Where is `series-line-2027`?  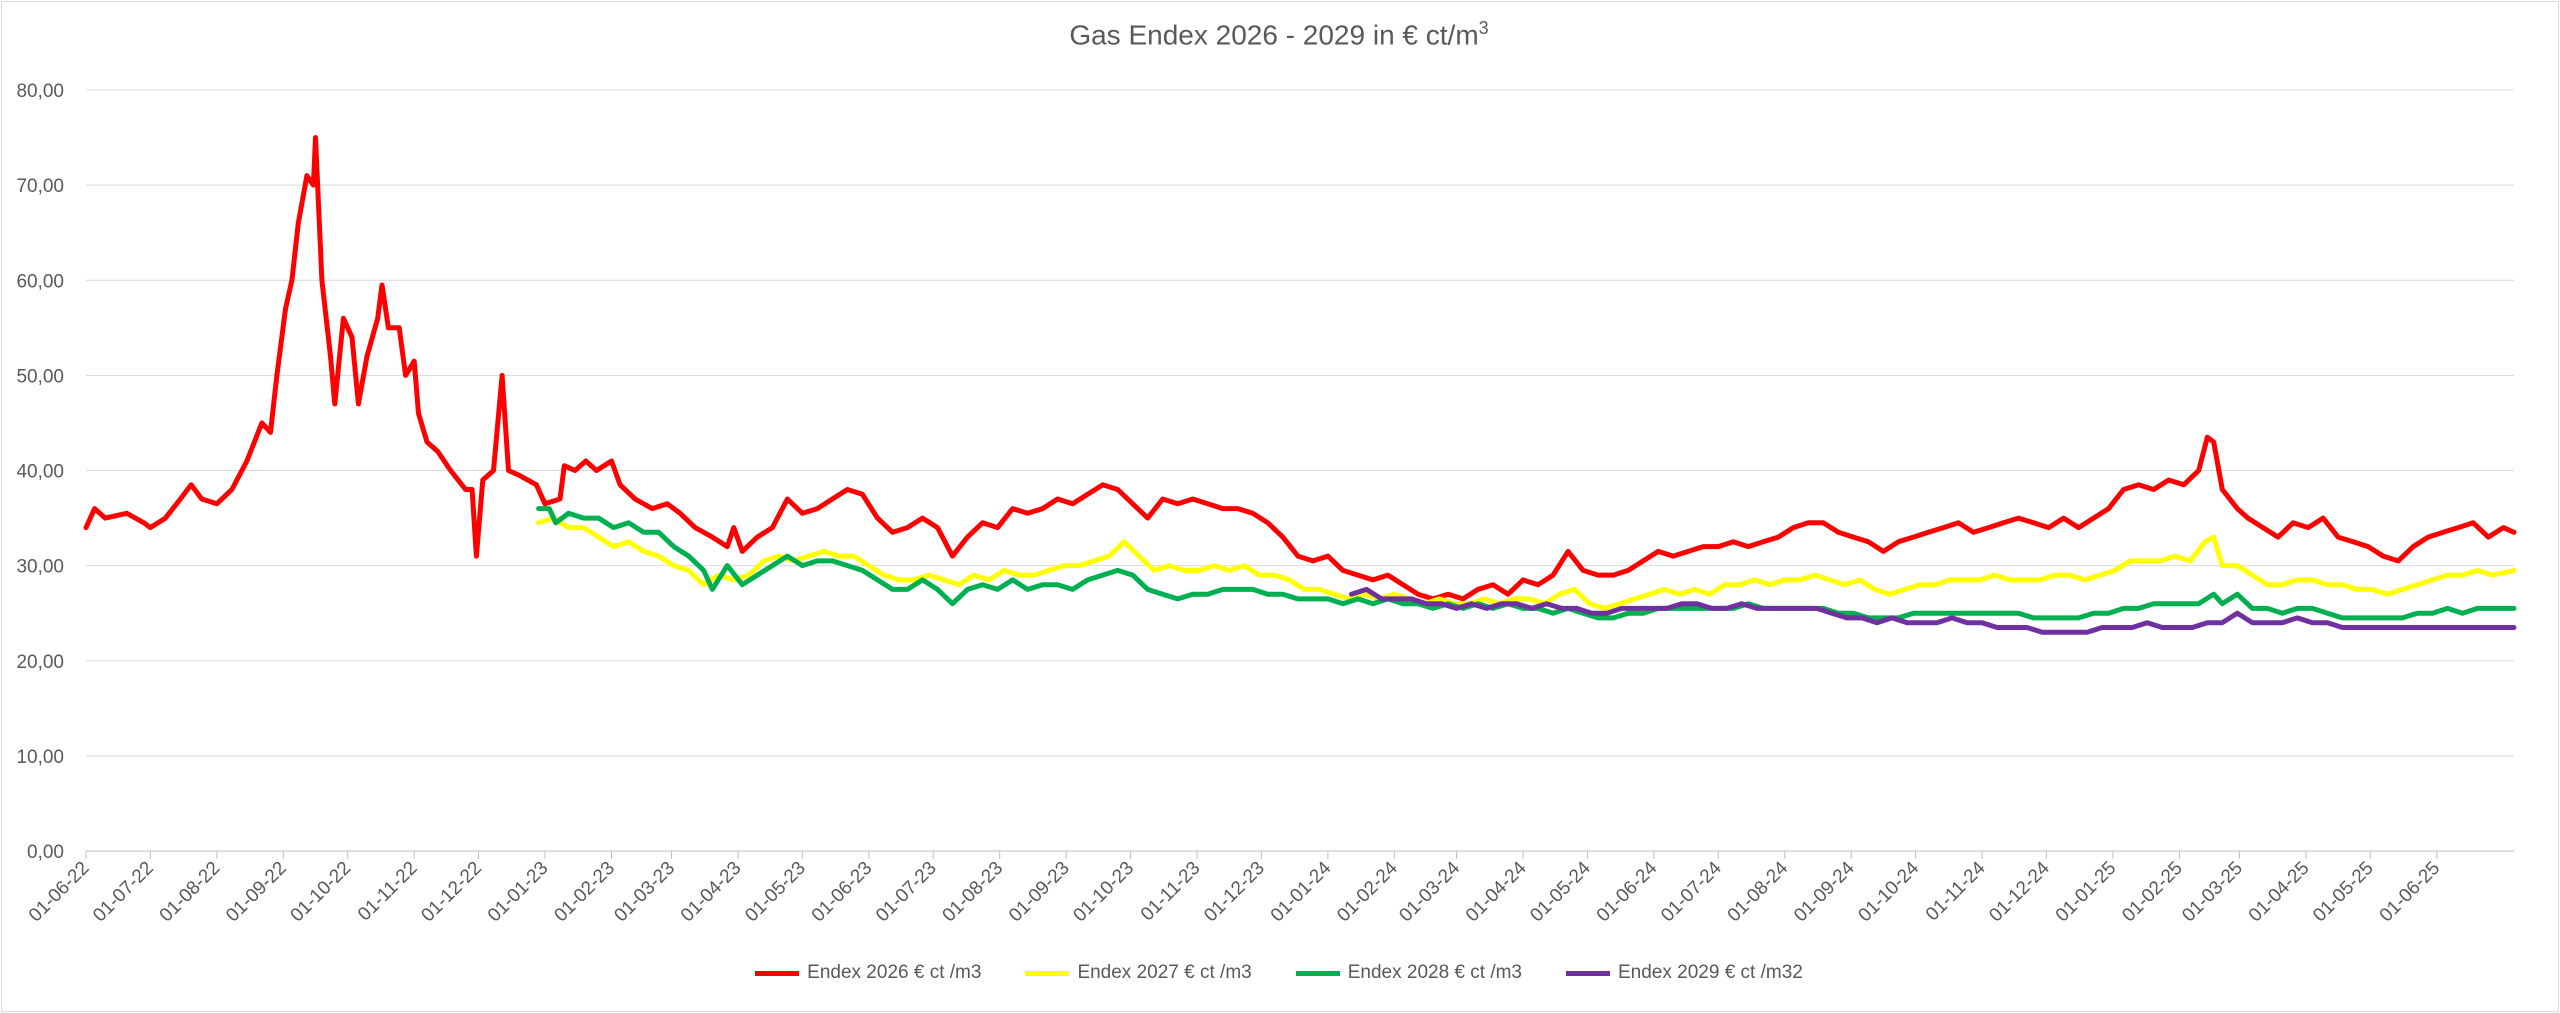
series-line-2027 is located at coordinates (1526, 563).